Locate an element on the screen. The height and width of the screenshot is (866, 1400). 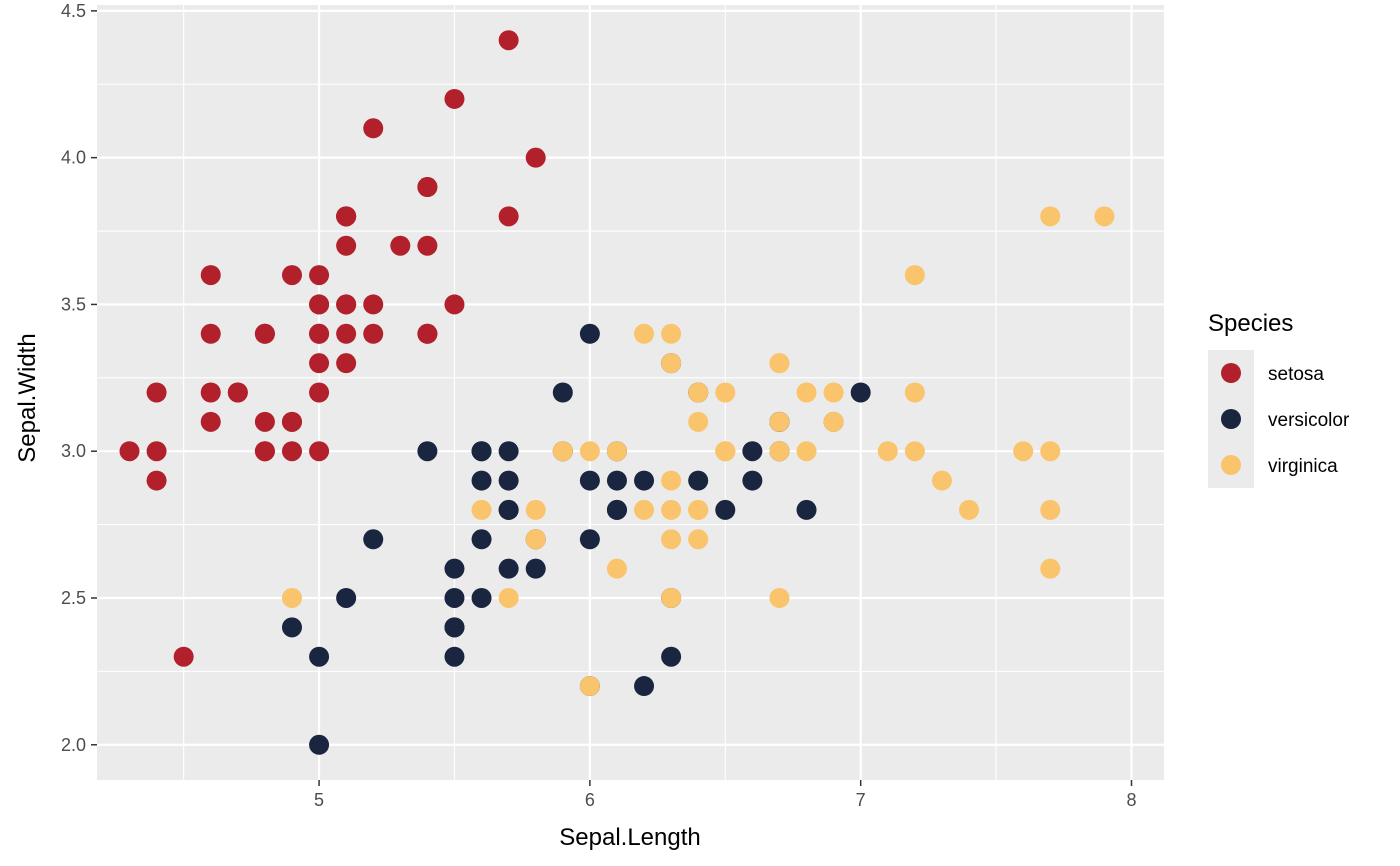
y-axis: 2.0 2.5 3.0 3.5 4.0 4.5 is located at coordinates (79, 378).